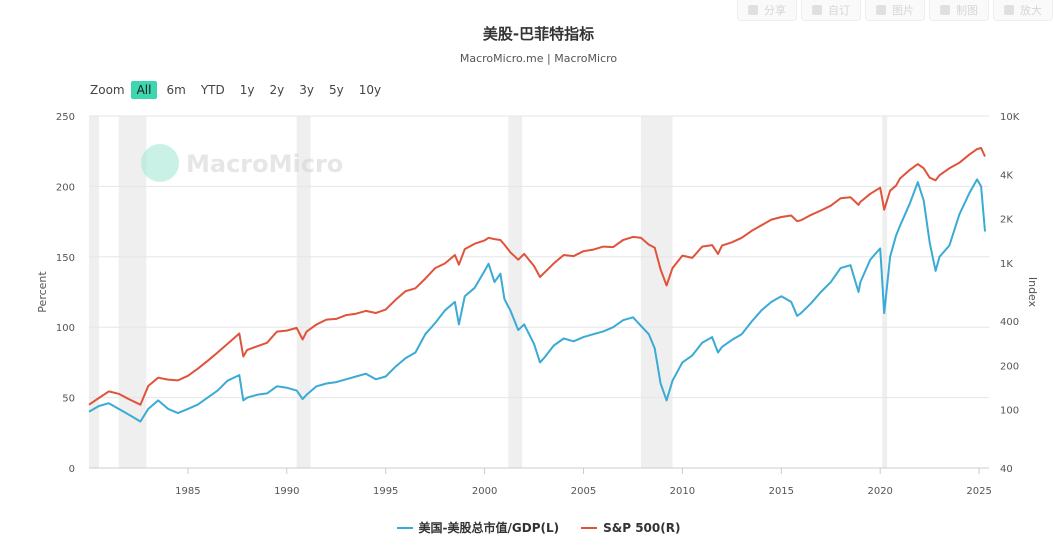 The width and height of the screenshot is (1053, 554). I want to click on pencil-icon, so click(945, 10).